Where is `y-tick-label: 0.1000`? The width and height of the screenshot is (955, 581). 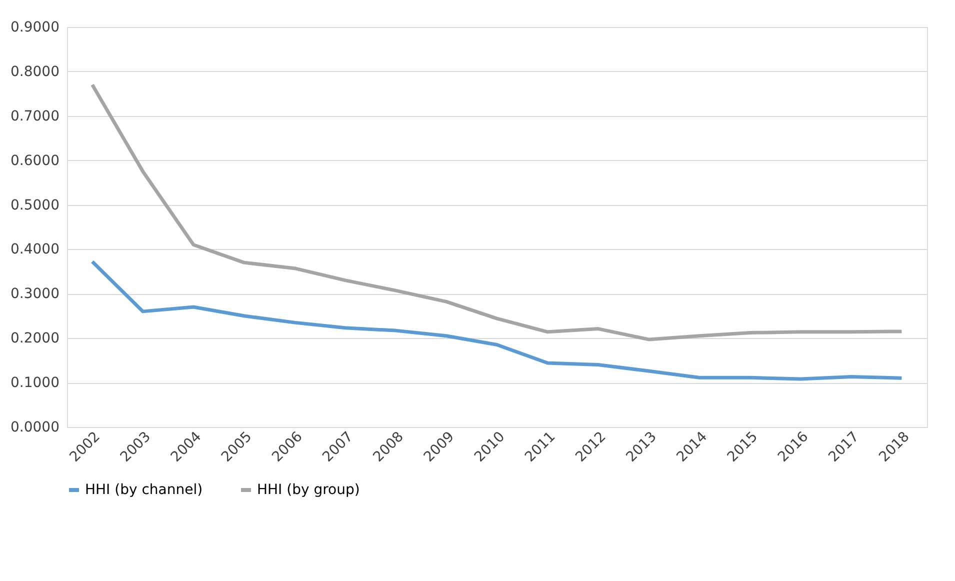 y-tick-label: 0.1000 is located at coordinates (35, 383).